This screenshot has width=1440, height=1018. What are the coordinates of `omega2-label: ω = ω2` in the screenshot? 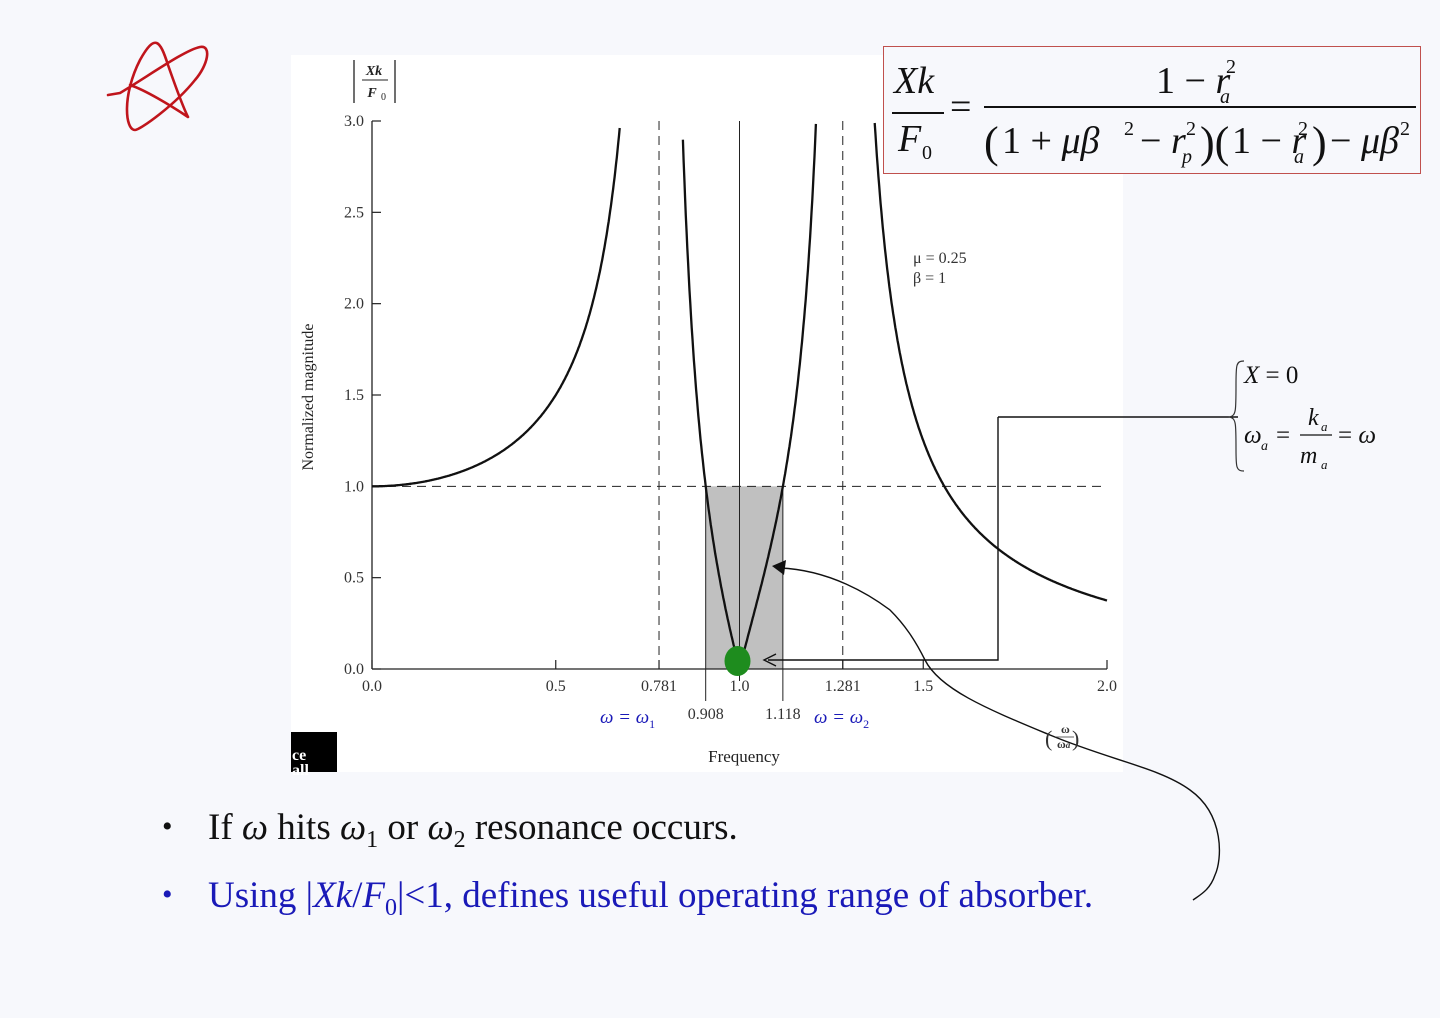 It's located at (841, 719).